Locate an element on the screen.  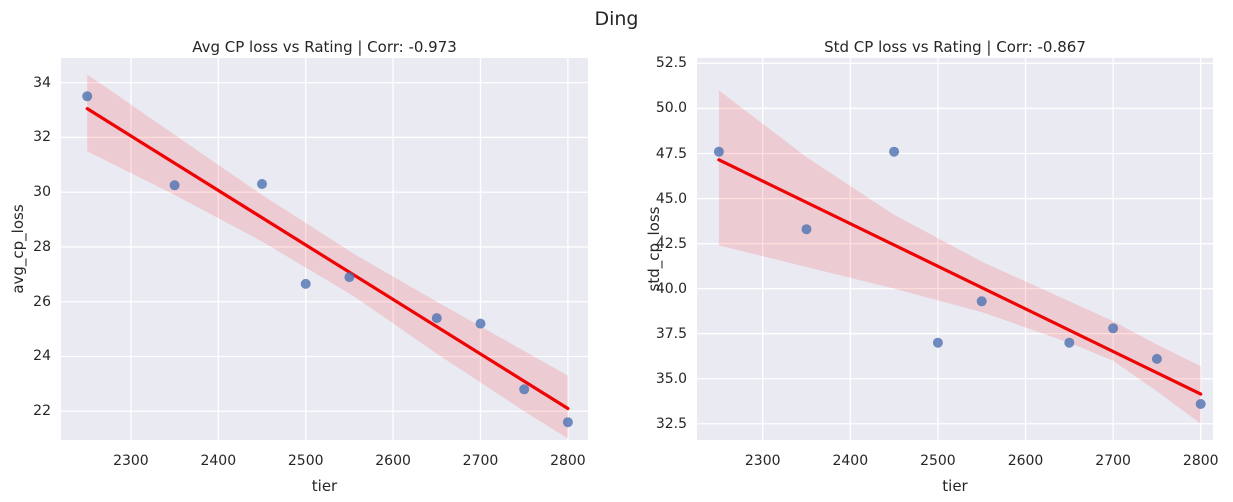
y-tick-label: 26 is located at coordinates (42, 301).